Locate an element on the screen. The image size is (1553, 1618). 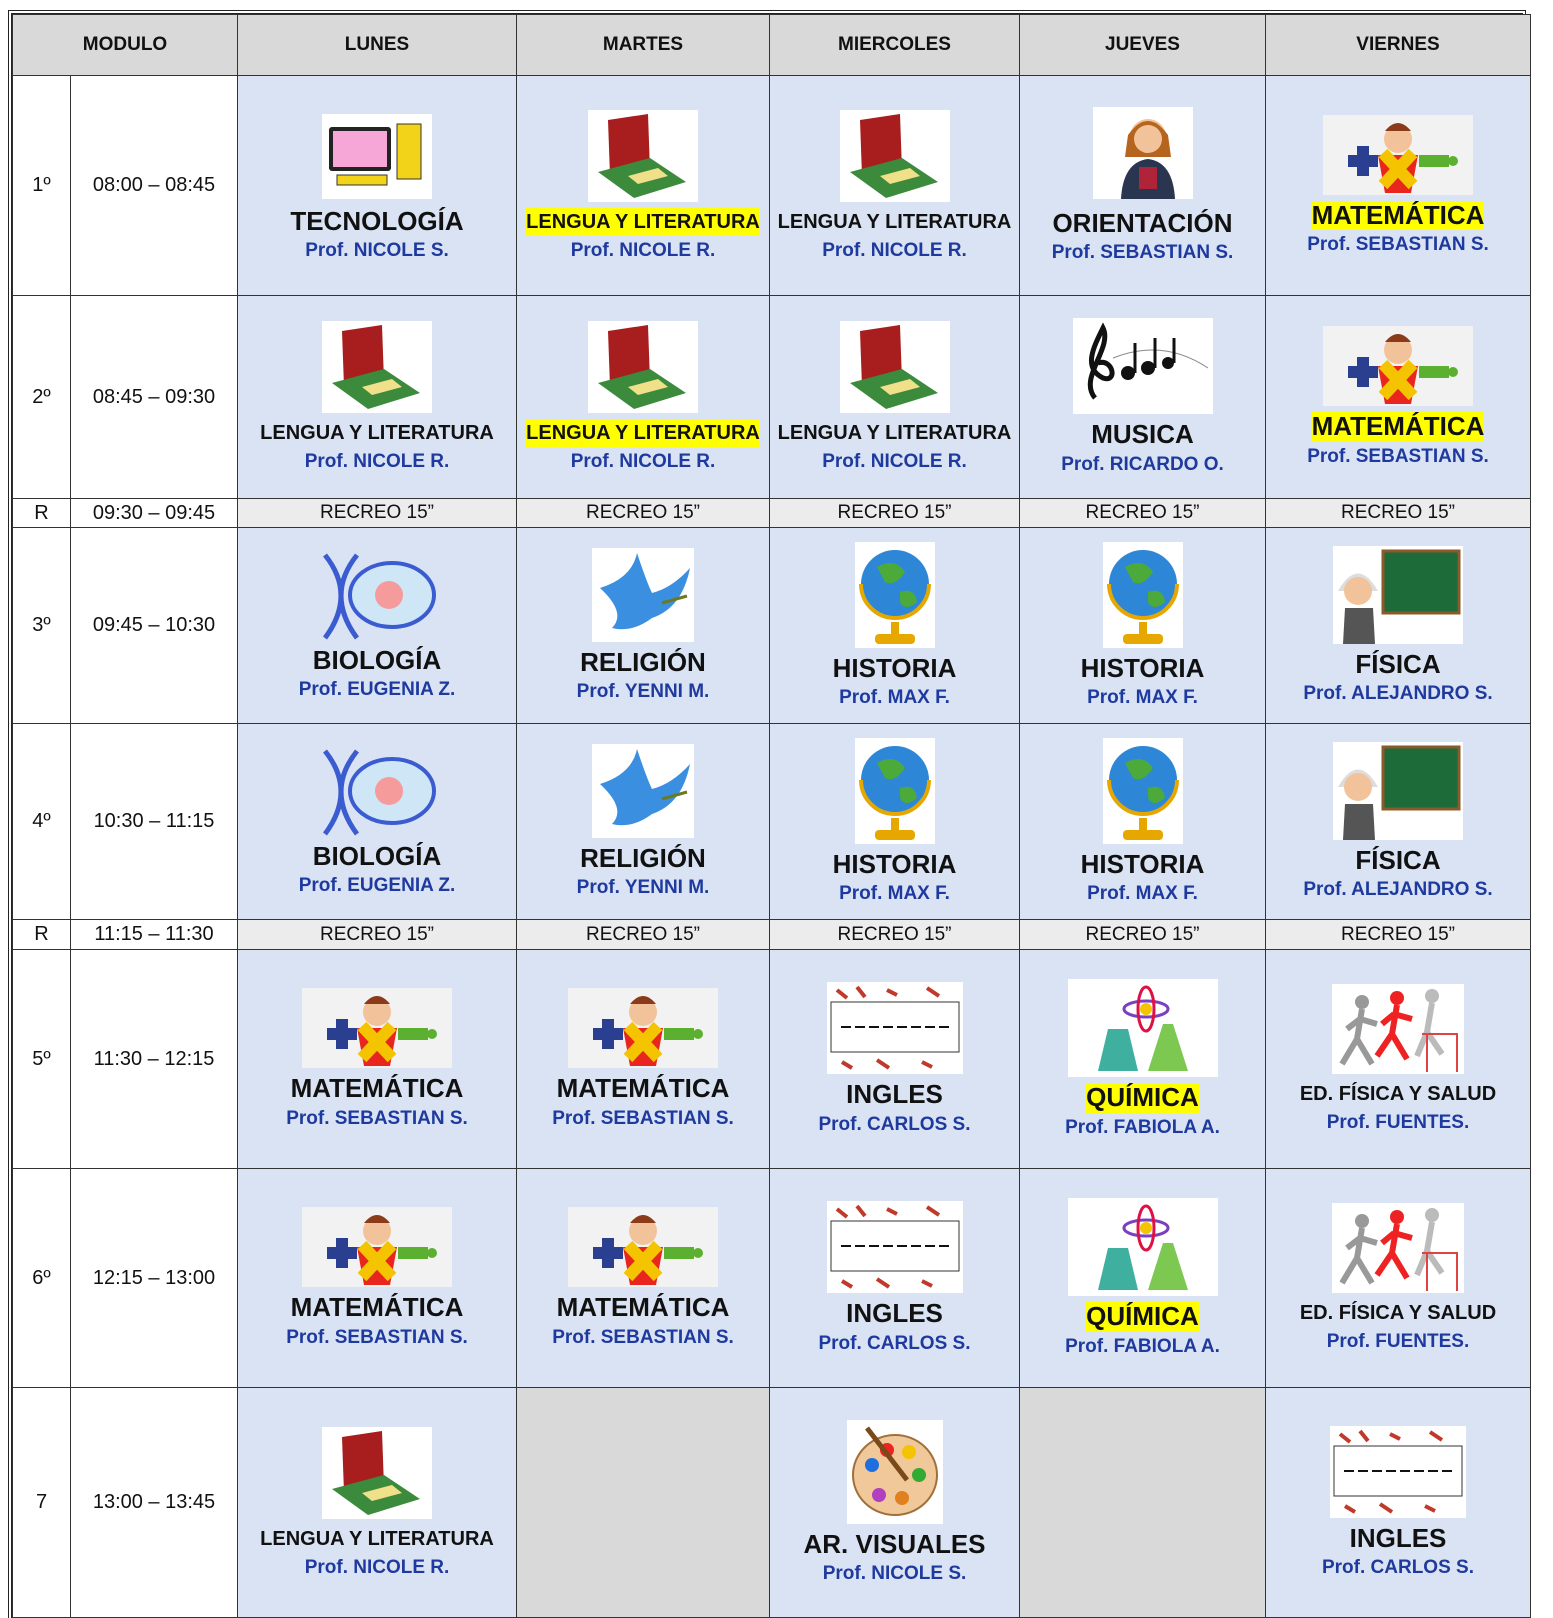
empty-cell is located at coordinates (643, 1502).